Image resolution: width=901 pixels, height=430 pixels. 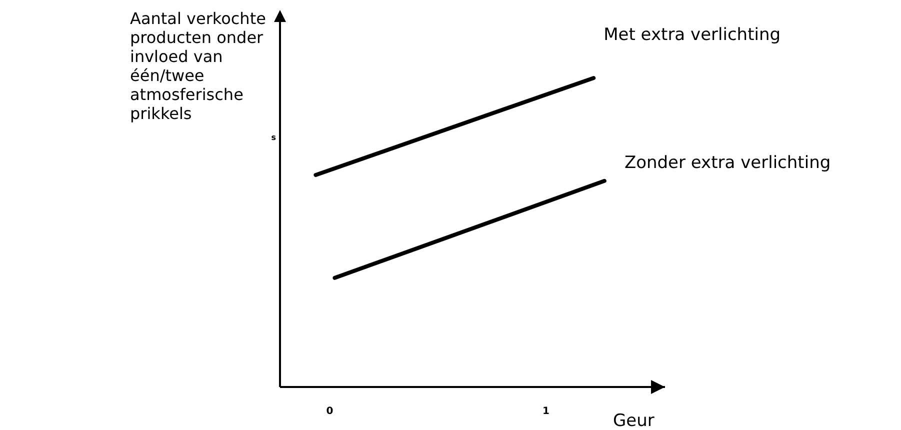 I want to click on series-label: Zonder extra verlichting, so click(x=727, y=162).